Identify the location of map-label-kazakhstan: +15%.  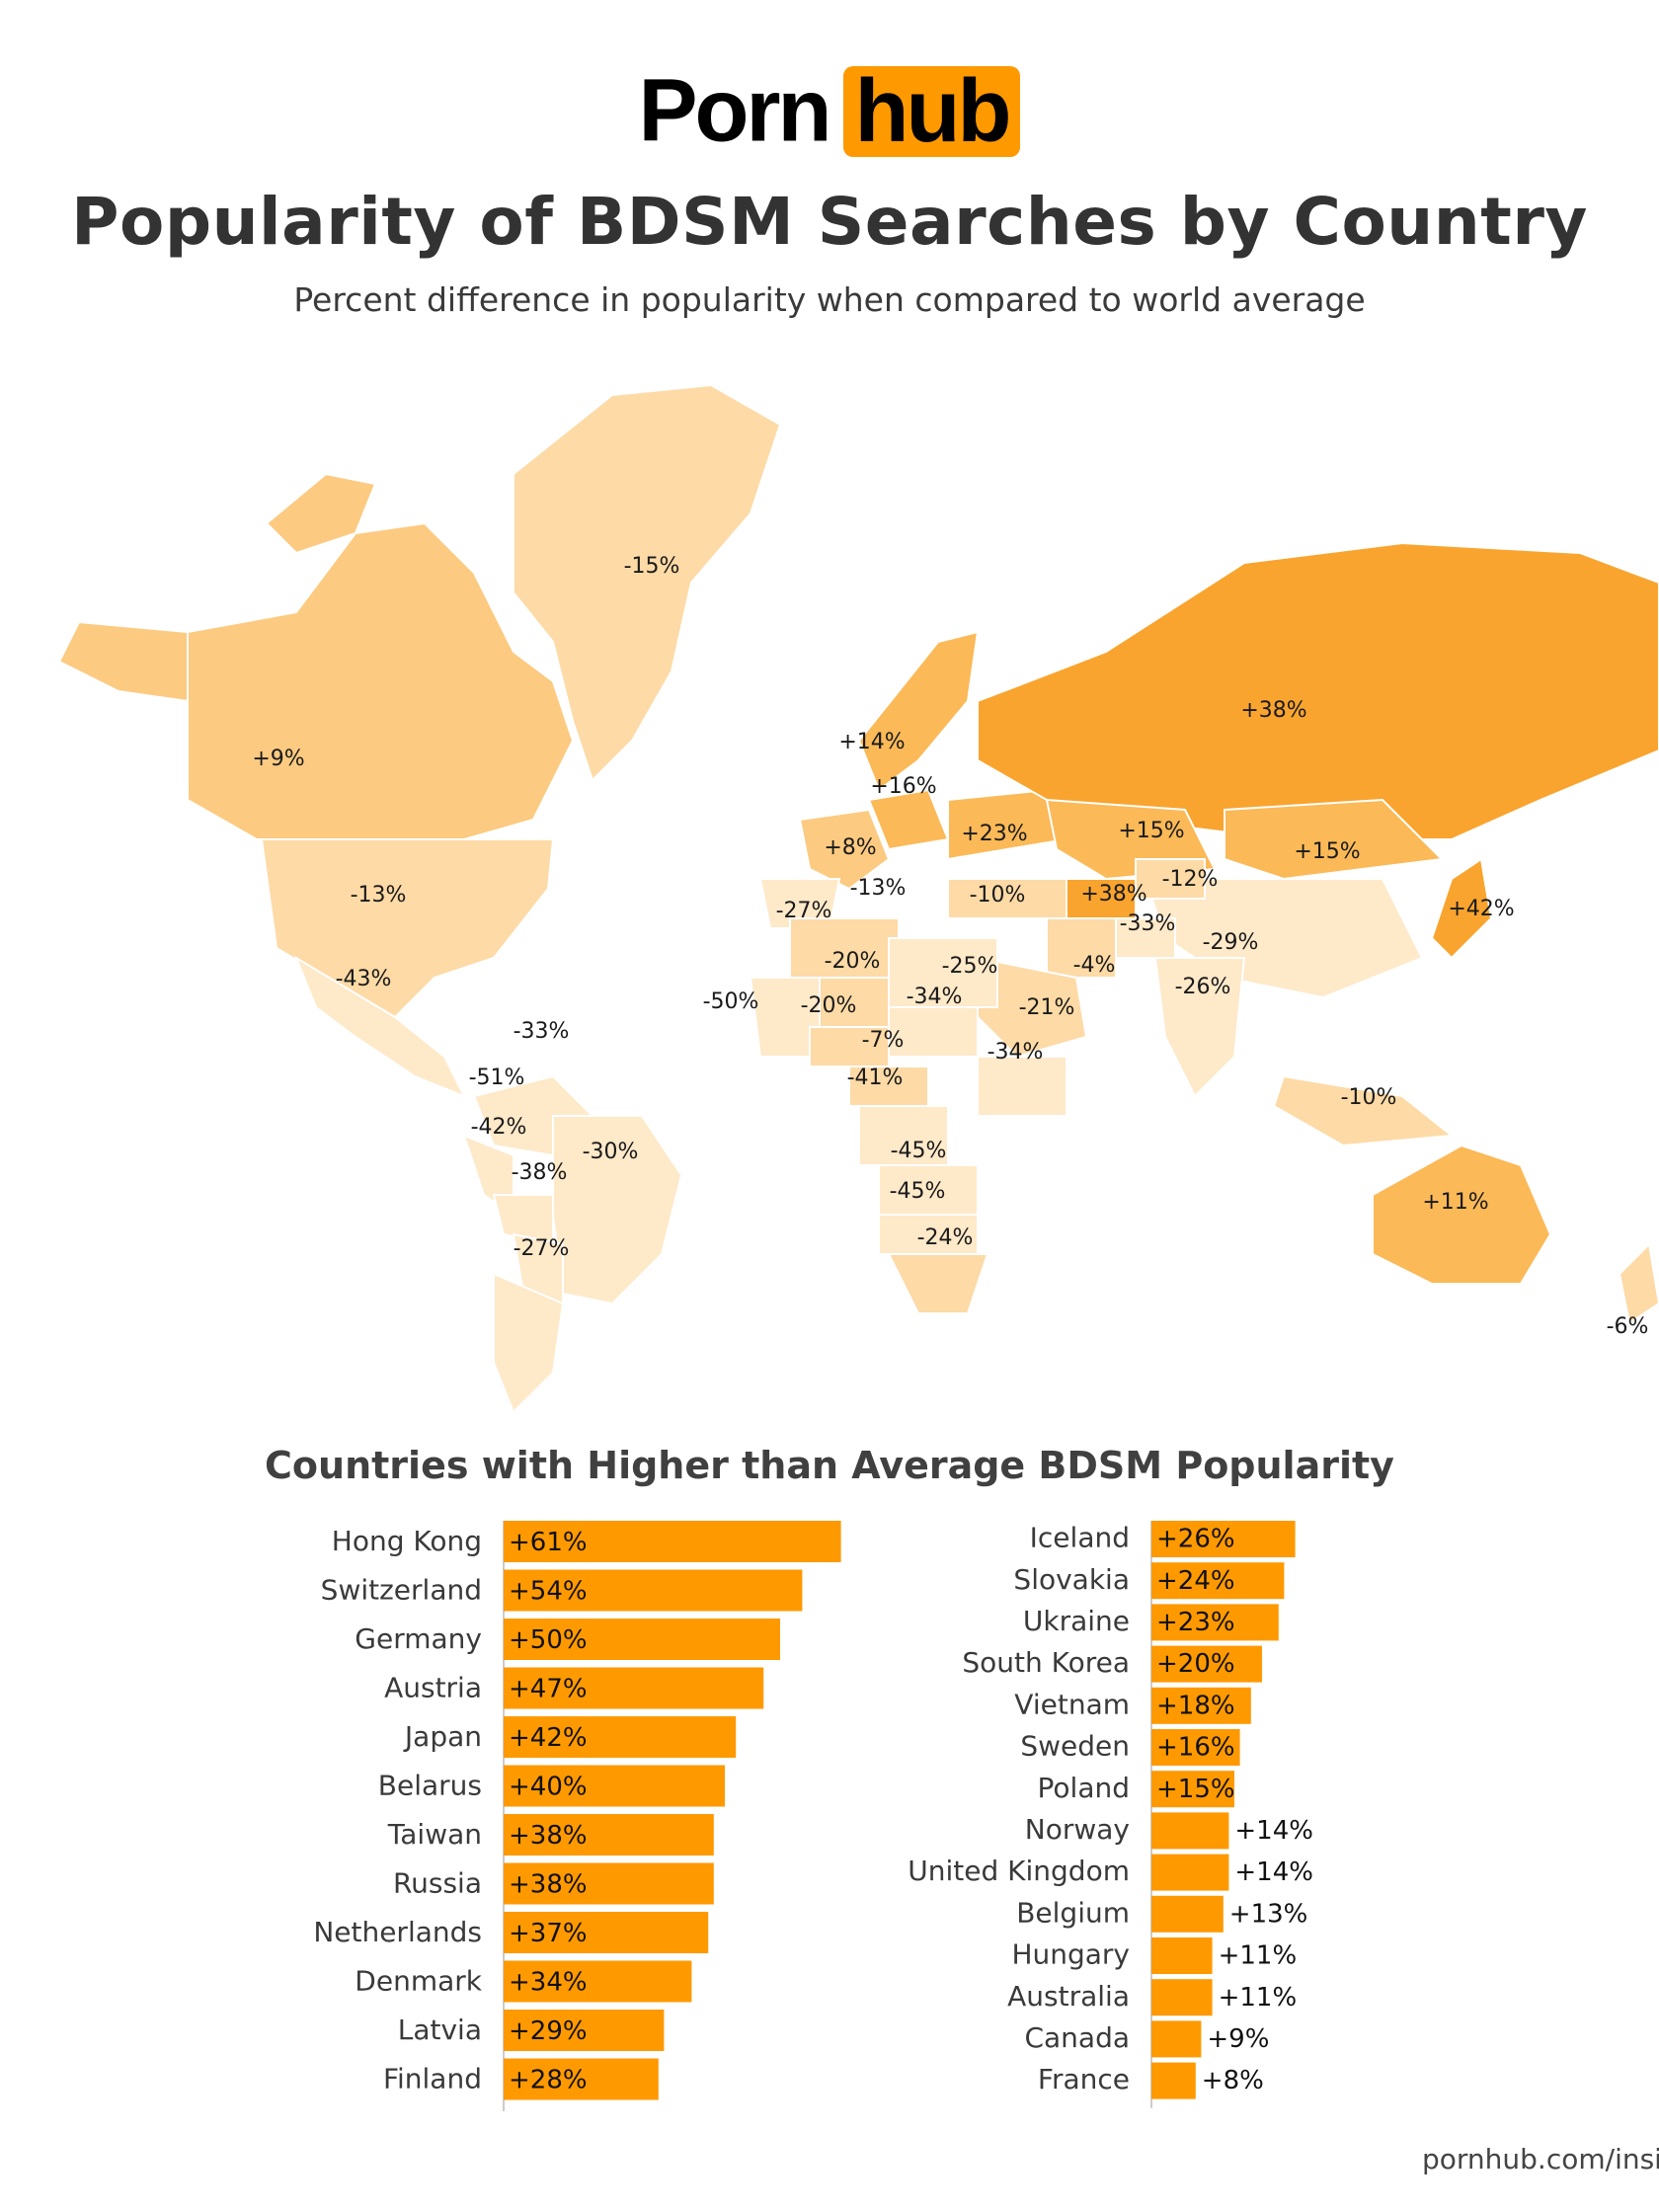
(1151, 831).